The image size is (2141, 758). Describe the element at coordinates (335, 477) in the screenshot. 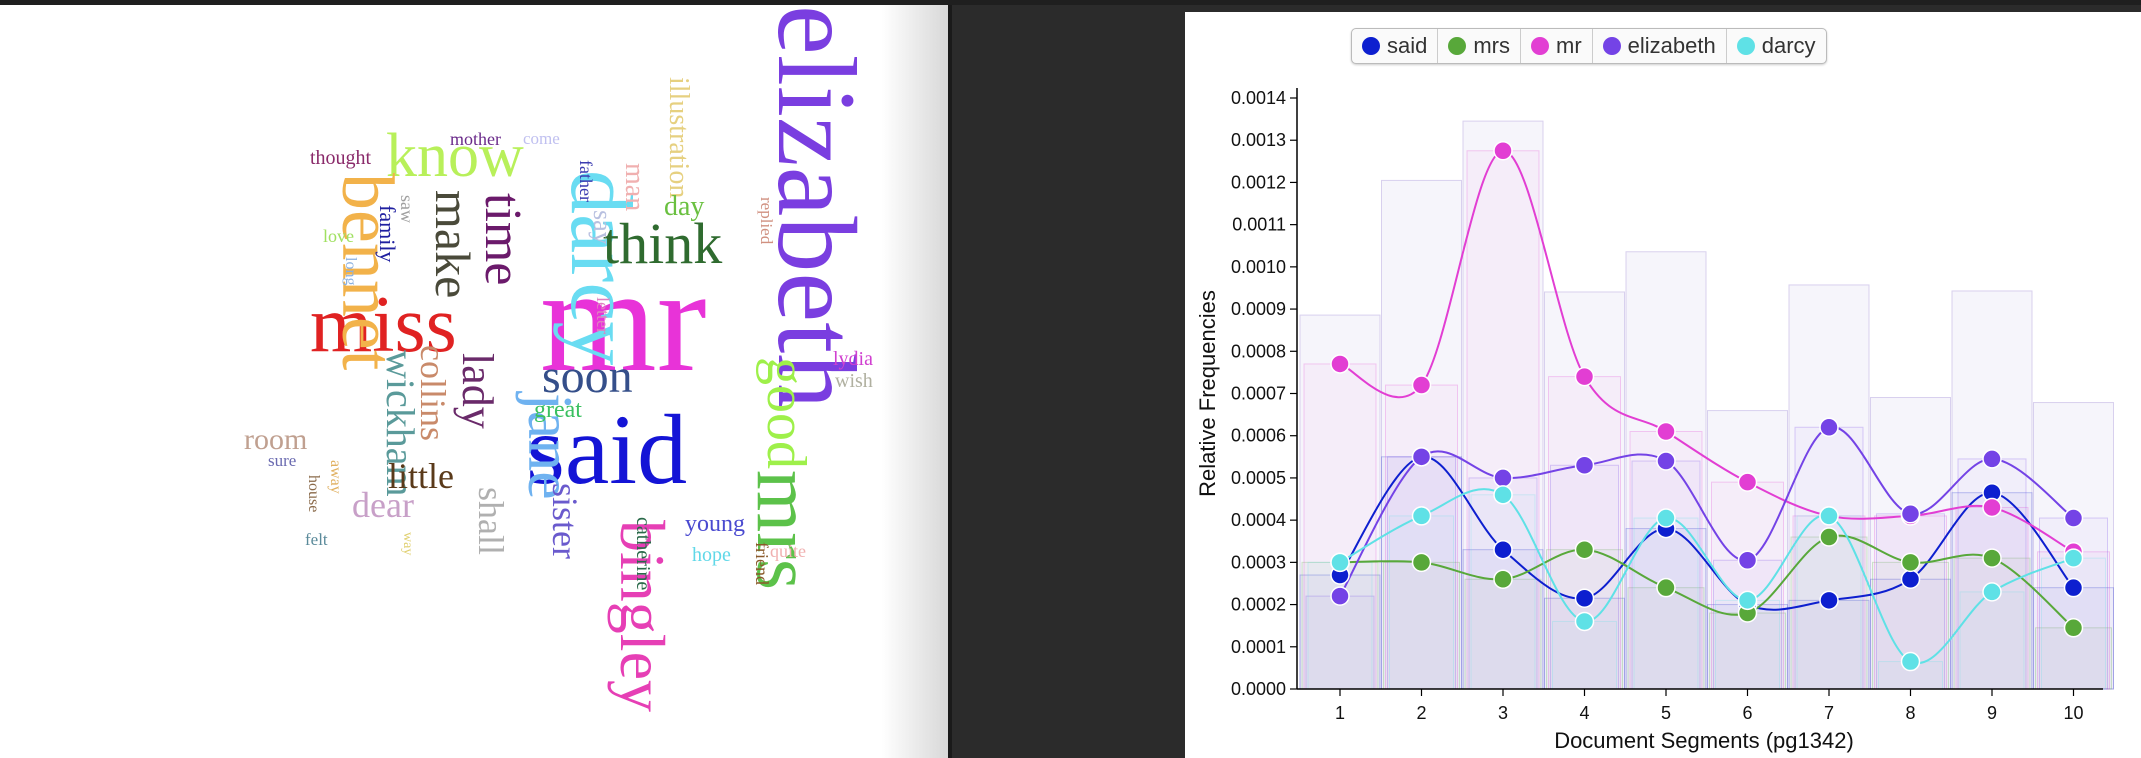

I see `cloud-word: away` at that location.